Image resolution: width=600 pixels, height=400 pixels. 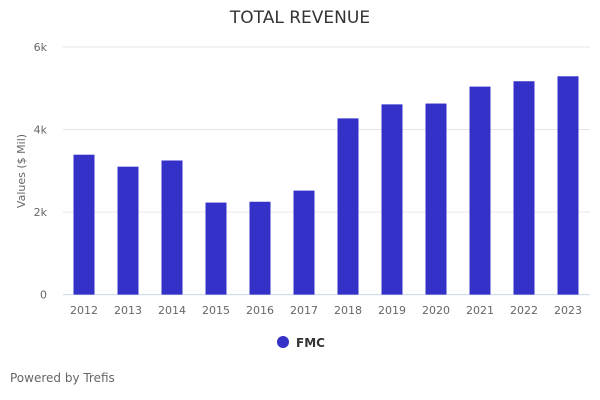 I want to click on y-axis-label: Values ($ Mil), so click(x=21, y=171).